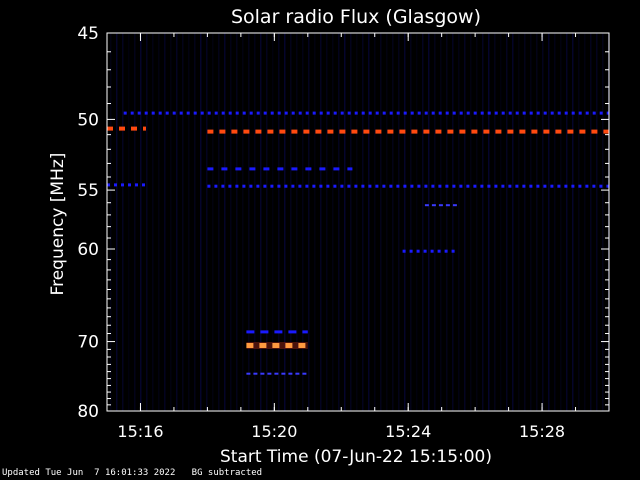 Image resolution: width=640 pixels, height=480 pixels. I want to click on x-tick-label: 15:16, so click(140, 431).